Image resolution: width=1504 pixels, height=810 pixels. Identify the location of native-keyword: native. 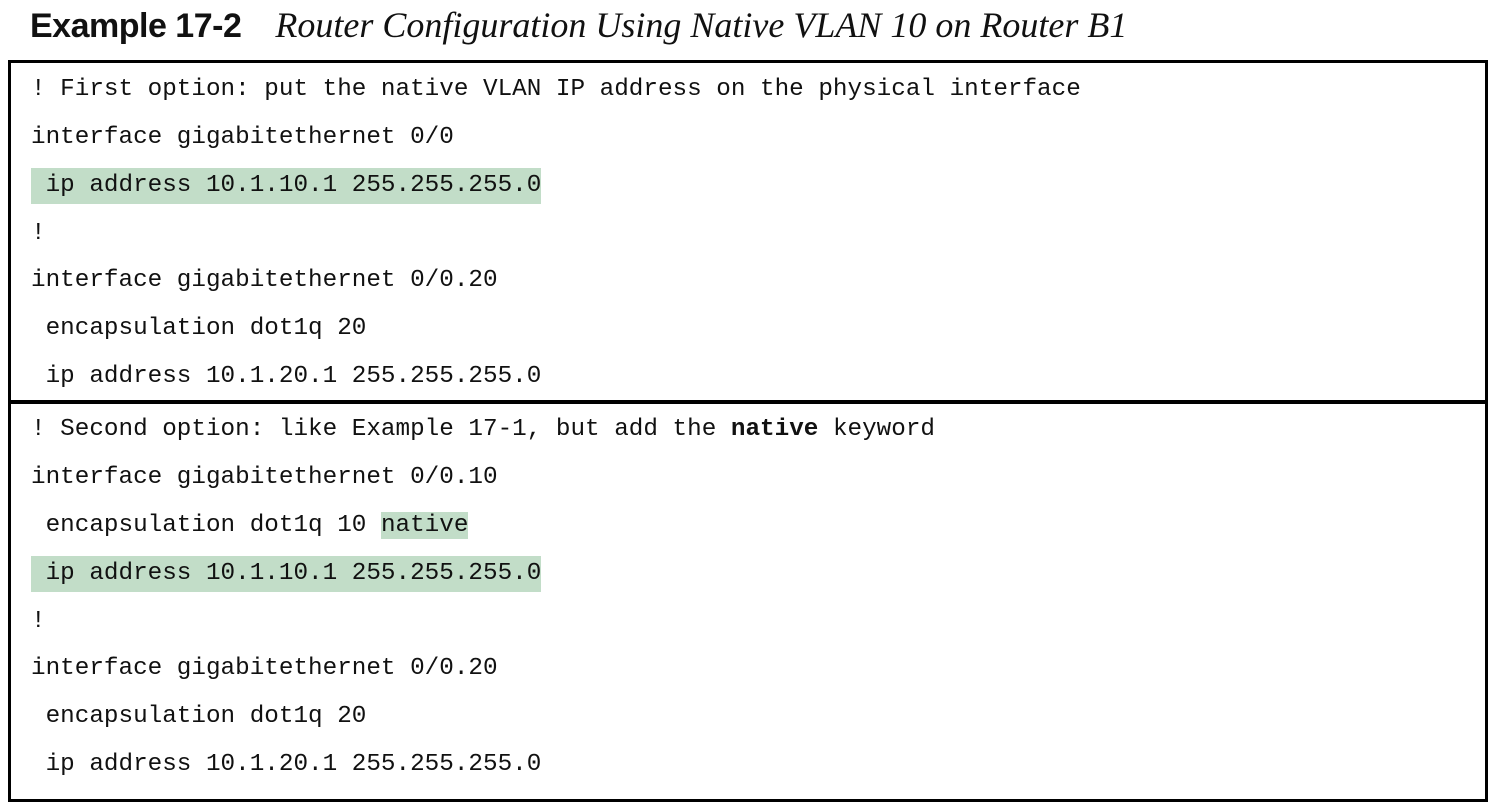
(774, 429).